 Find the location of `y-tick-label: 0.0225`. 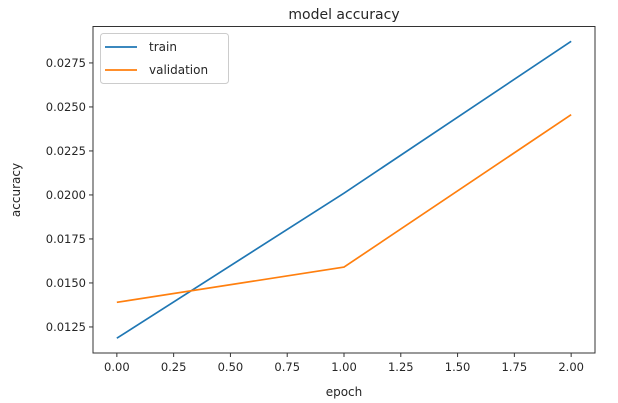

y-tick-label: 0.0225 is located at coordinates (66, 151).